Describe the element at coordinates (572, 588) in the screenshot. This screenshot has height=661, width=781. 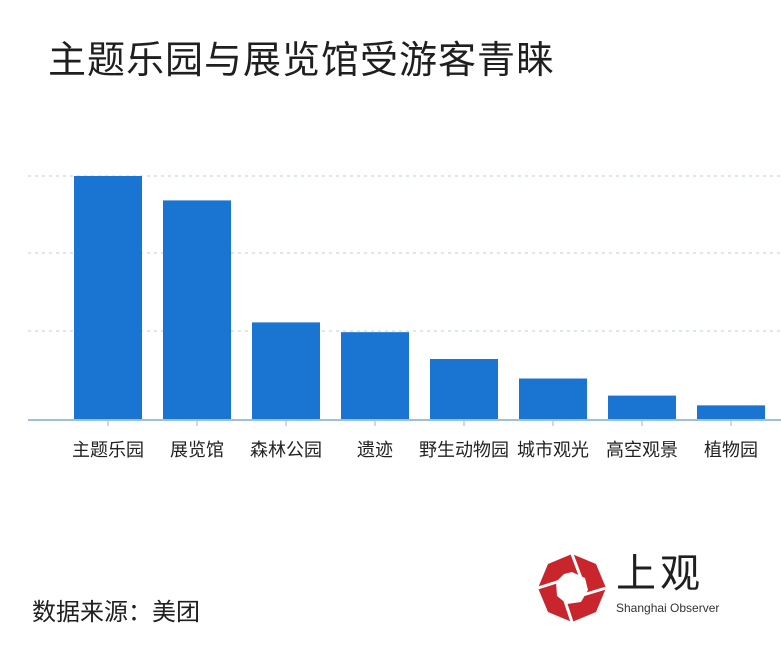
I see `aperture-logo-icon` at that location.